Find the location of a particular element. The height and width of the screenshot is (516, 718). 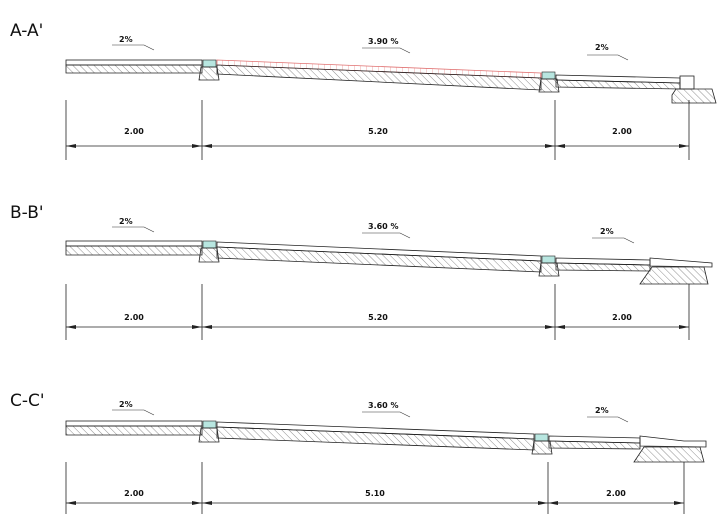

dimension-label-center: 5.10 is located at coordinates (375, 493).